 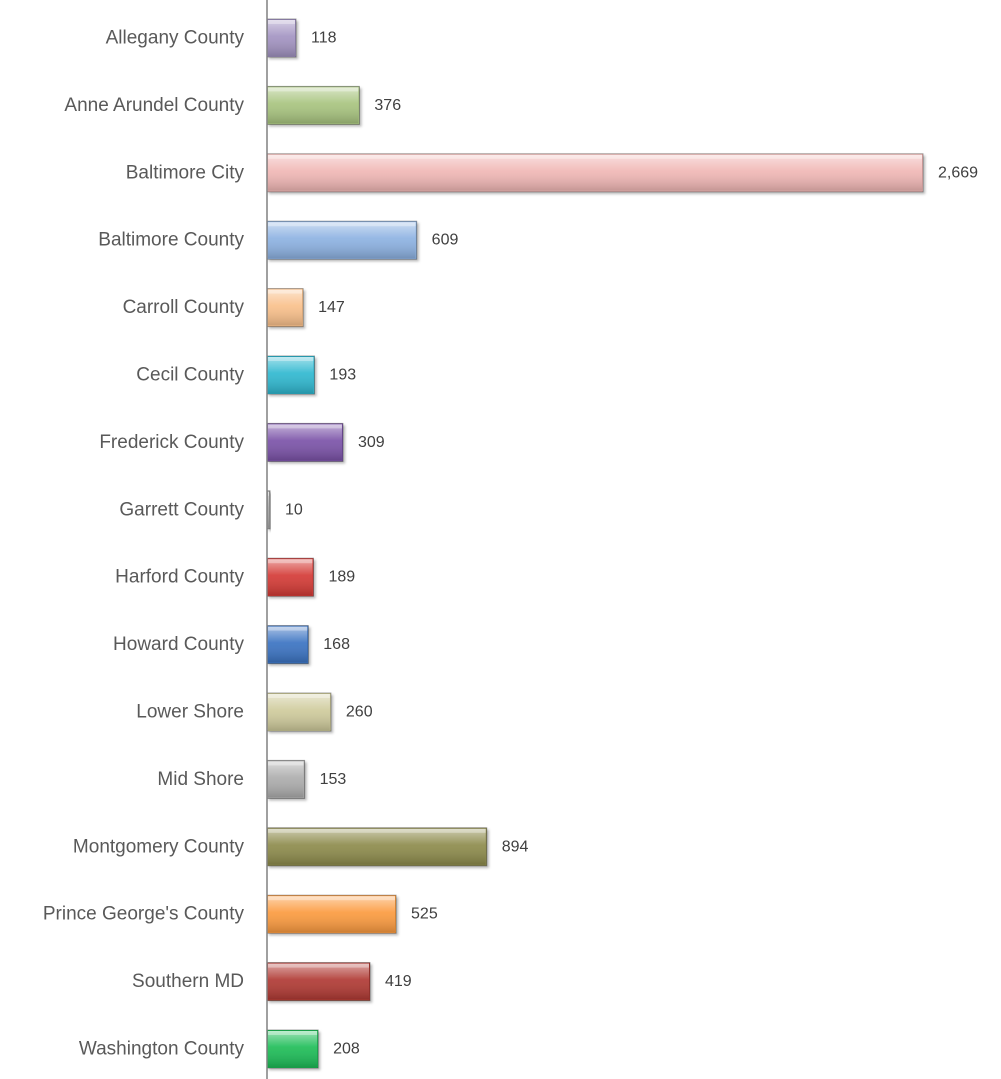 I want to click on category-label-lower-shore: Lower Shore, so click(x=190, y=712).